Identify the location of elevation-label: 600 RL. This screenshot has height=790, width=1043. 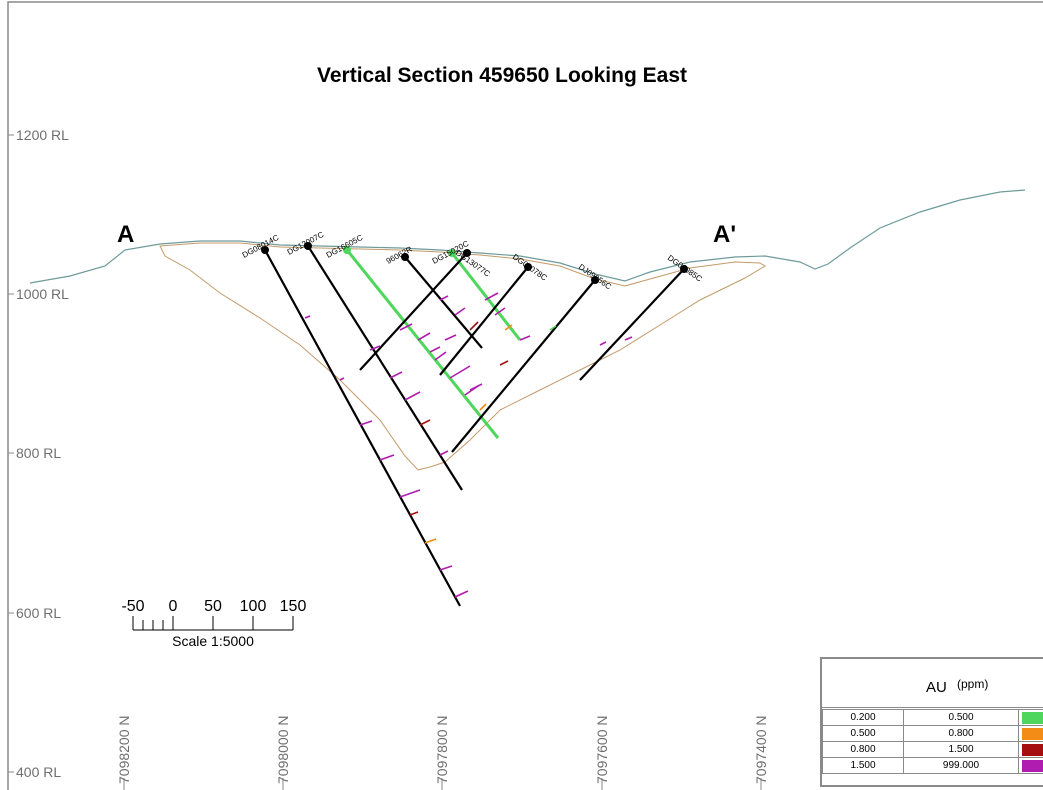
(38, 613).